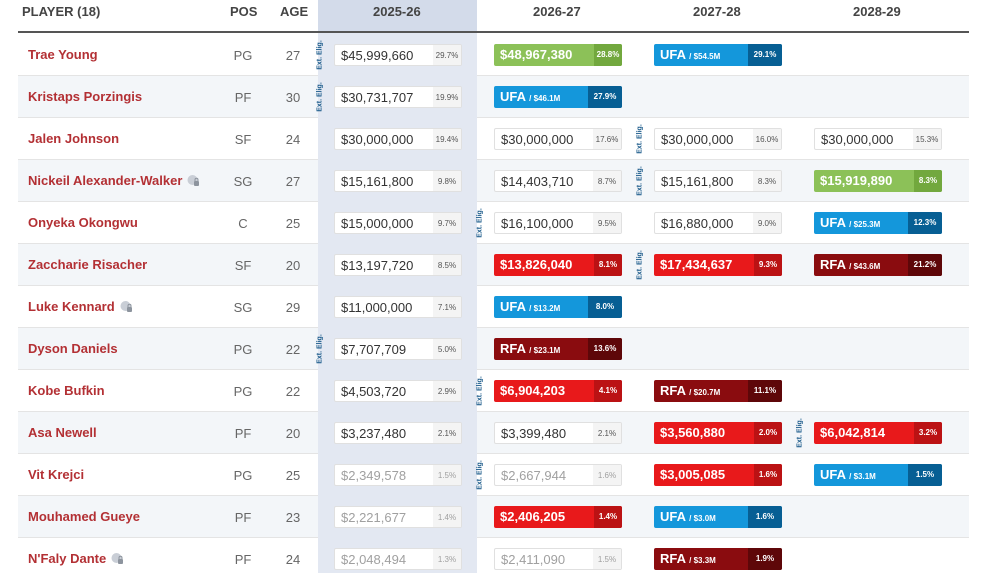 The image size is (983, 573). I want to click on player-name-text: Kobe Bufkin, so click(66, 390).